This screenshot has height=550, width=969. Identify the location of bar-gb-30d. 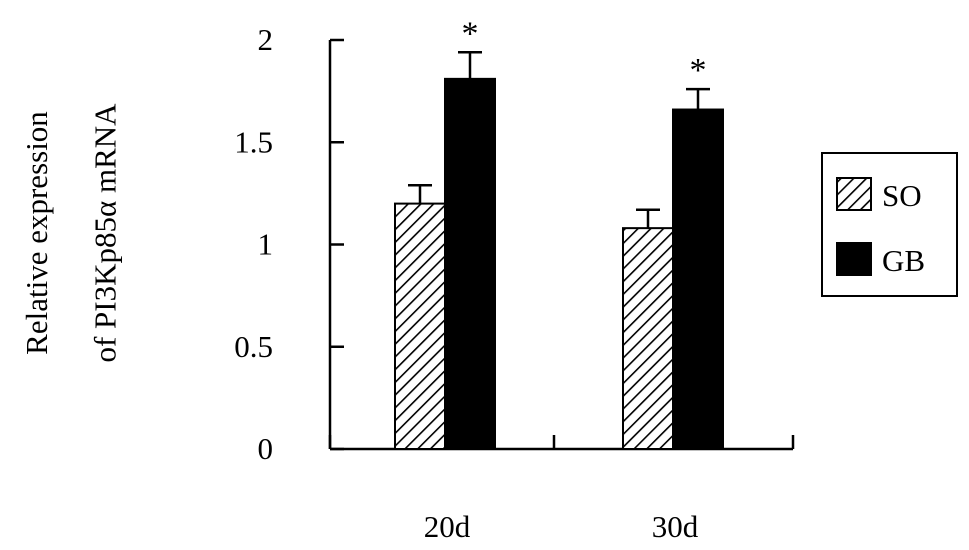
(698, 279).